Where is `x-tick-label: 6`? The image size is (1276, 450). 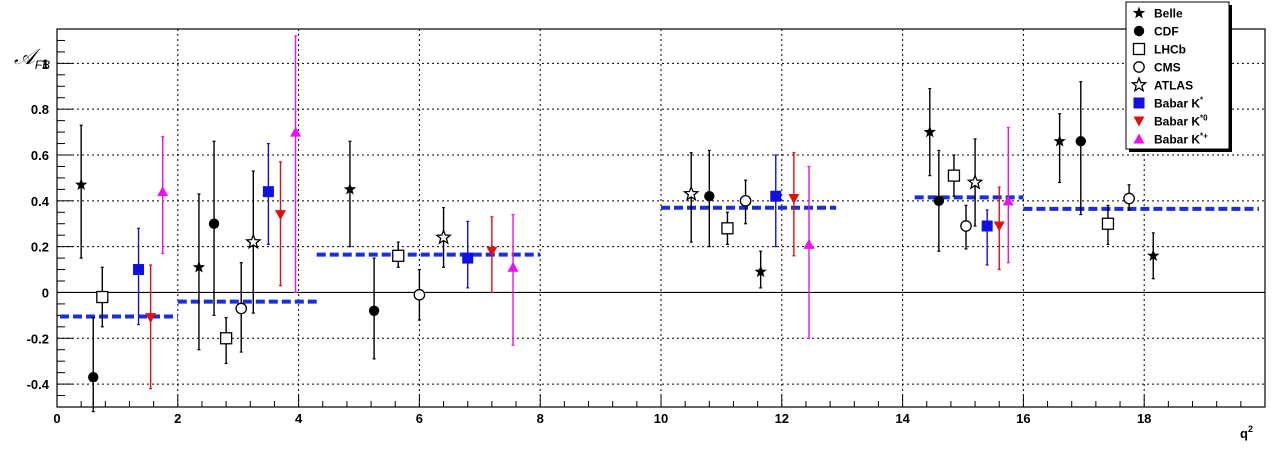
x-tick-label: 6 is located at coordinates (419, 418).